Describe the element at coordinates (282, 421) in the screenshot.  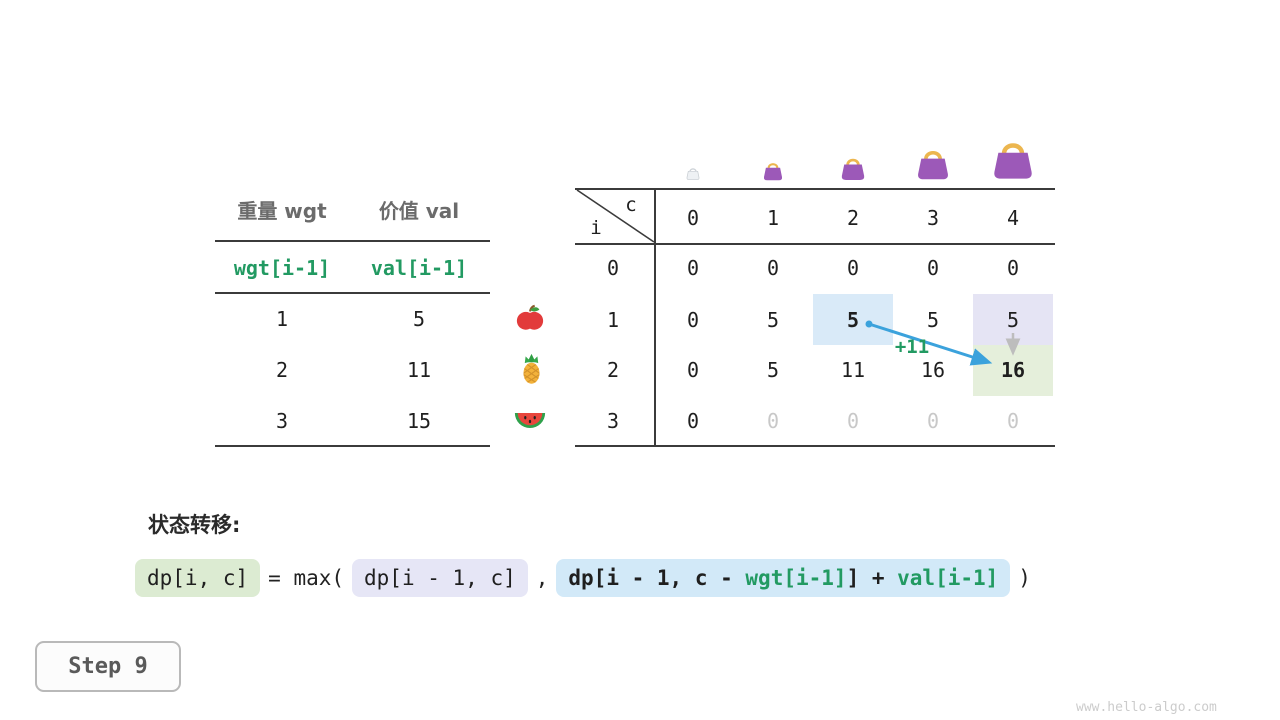
I see `item-wgt-3: 3` at that location.